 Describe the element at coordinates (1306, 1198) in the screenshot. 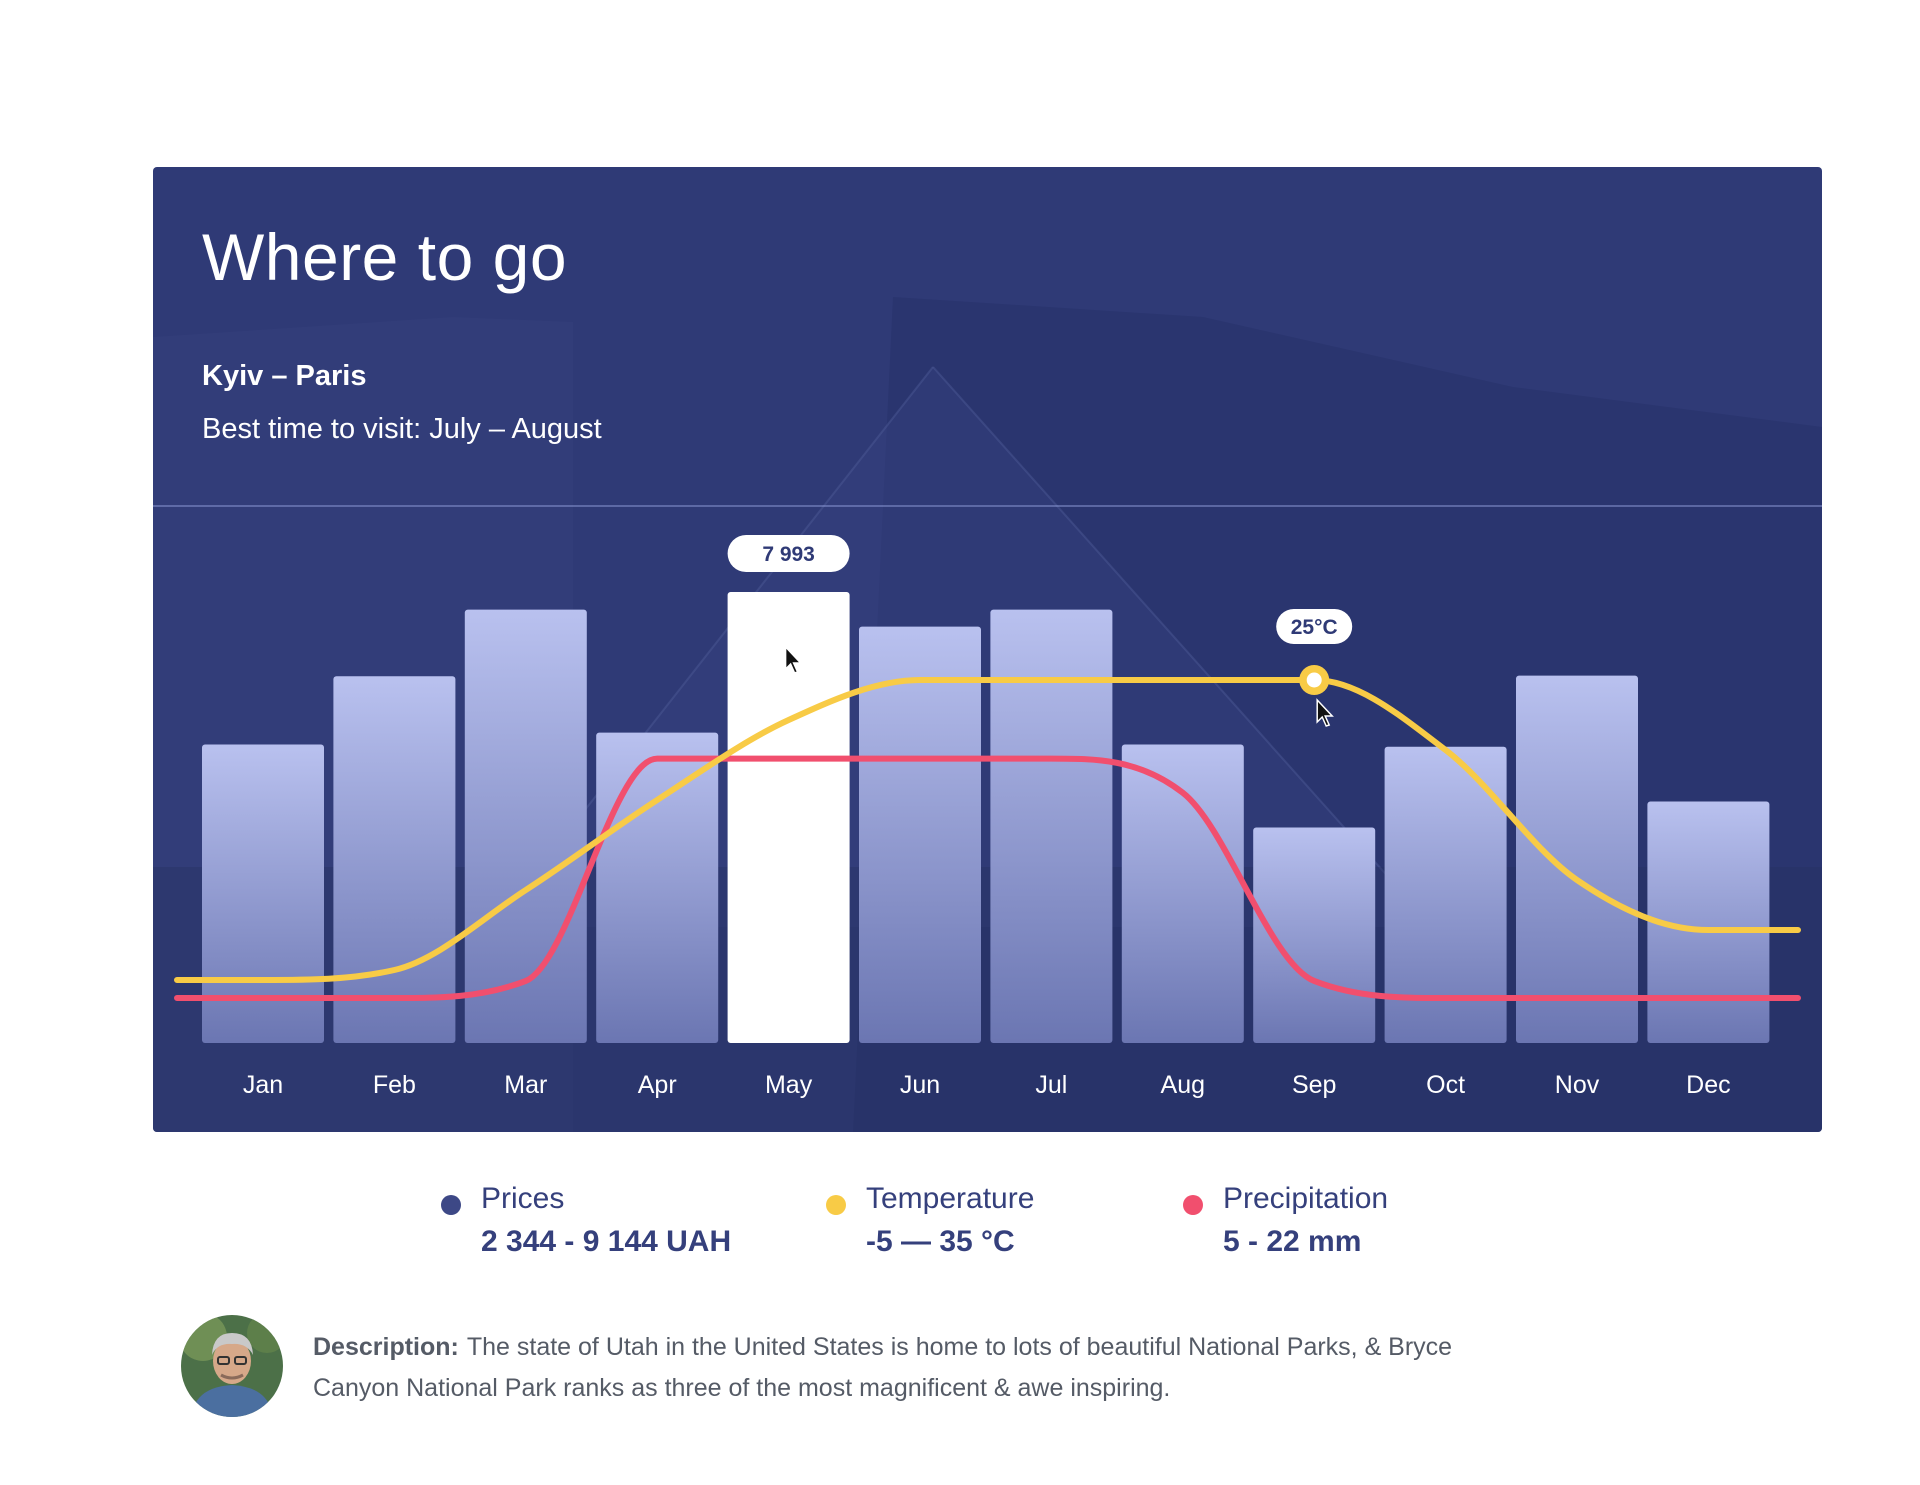

I see `legend-name: Precipitation` at that location.